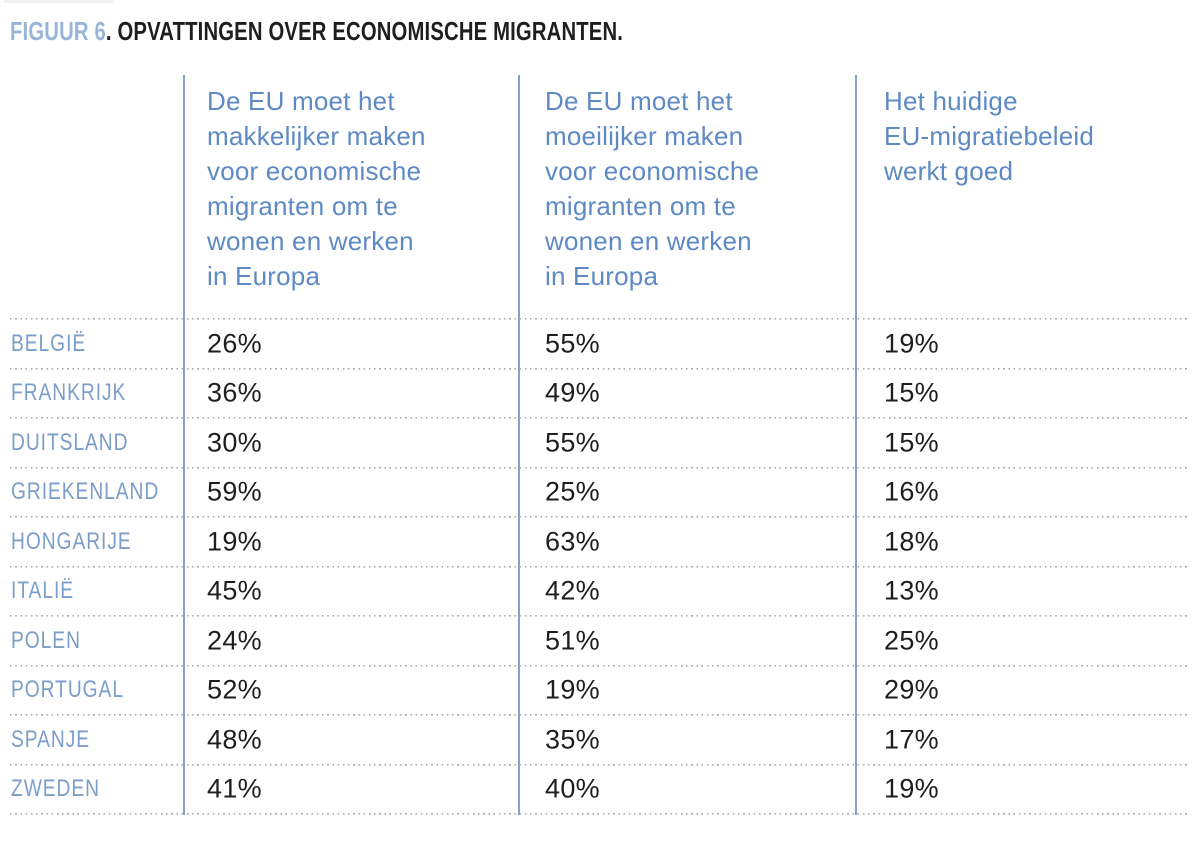  What do you see at coordinates (572, 590) in the screenshot?
I see `value-harder: 42%` at bounding box center [572, 590].